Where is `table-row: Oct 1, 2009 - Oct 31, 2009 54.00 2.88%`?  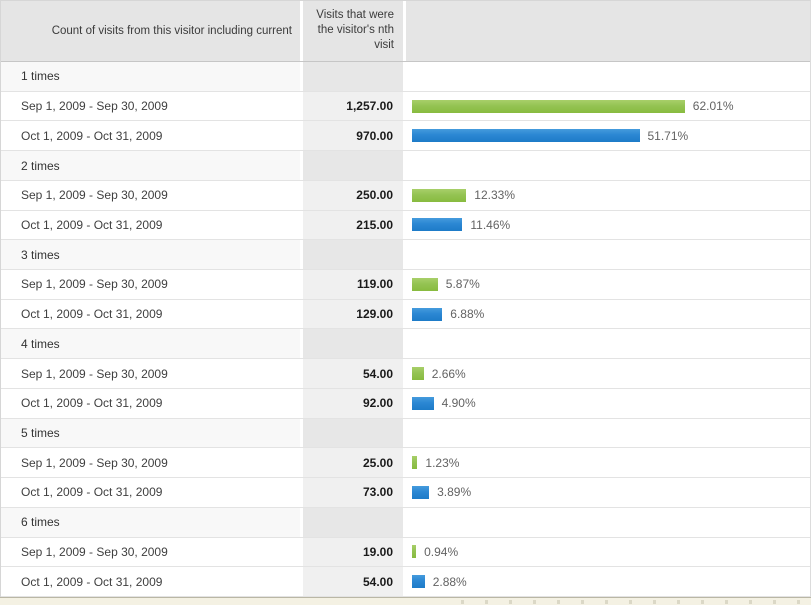
table-row: Oct 1, 2009 - Oct 31, 2009 54.00 2.88% is located at coordinates (405, 582).